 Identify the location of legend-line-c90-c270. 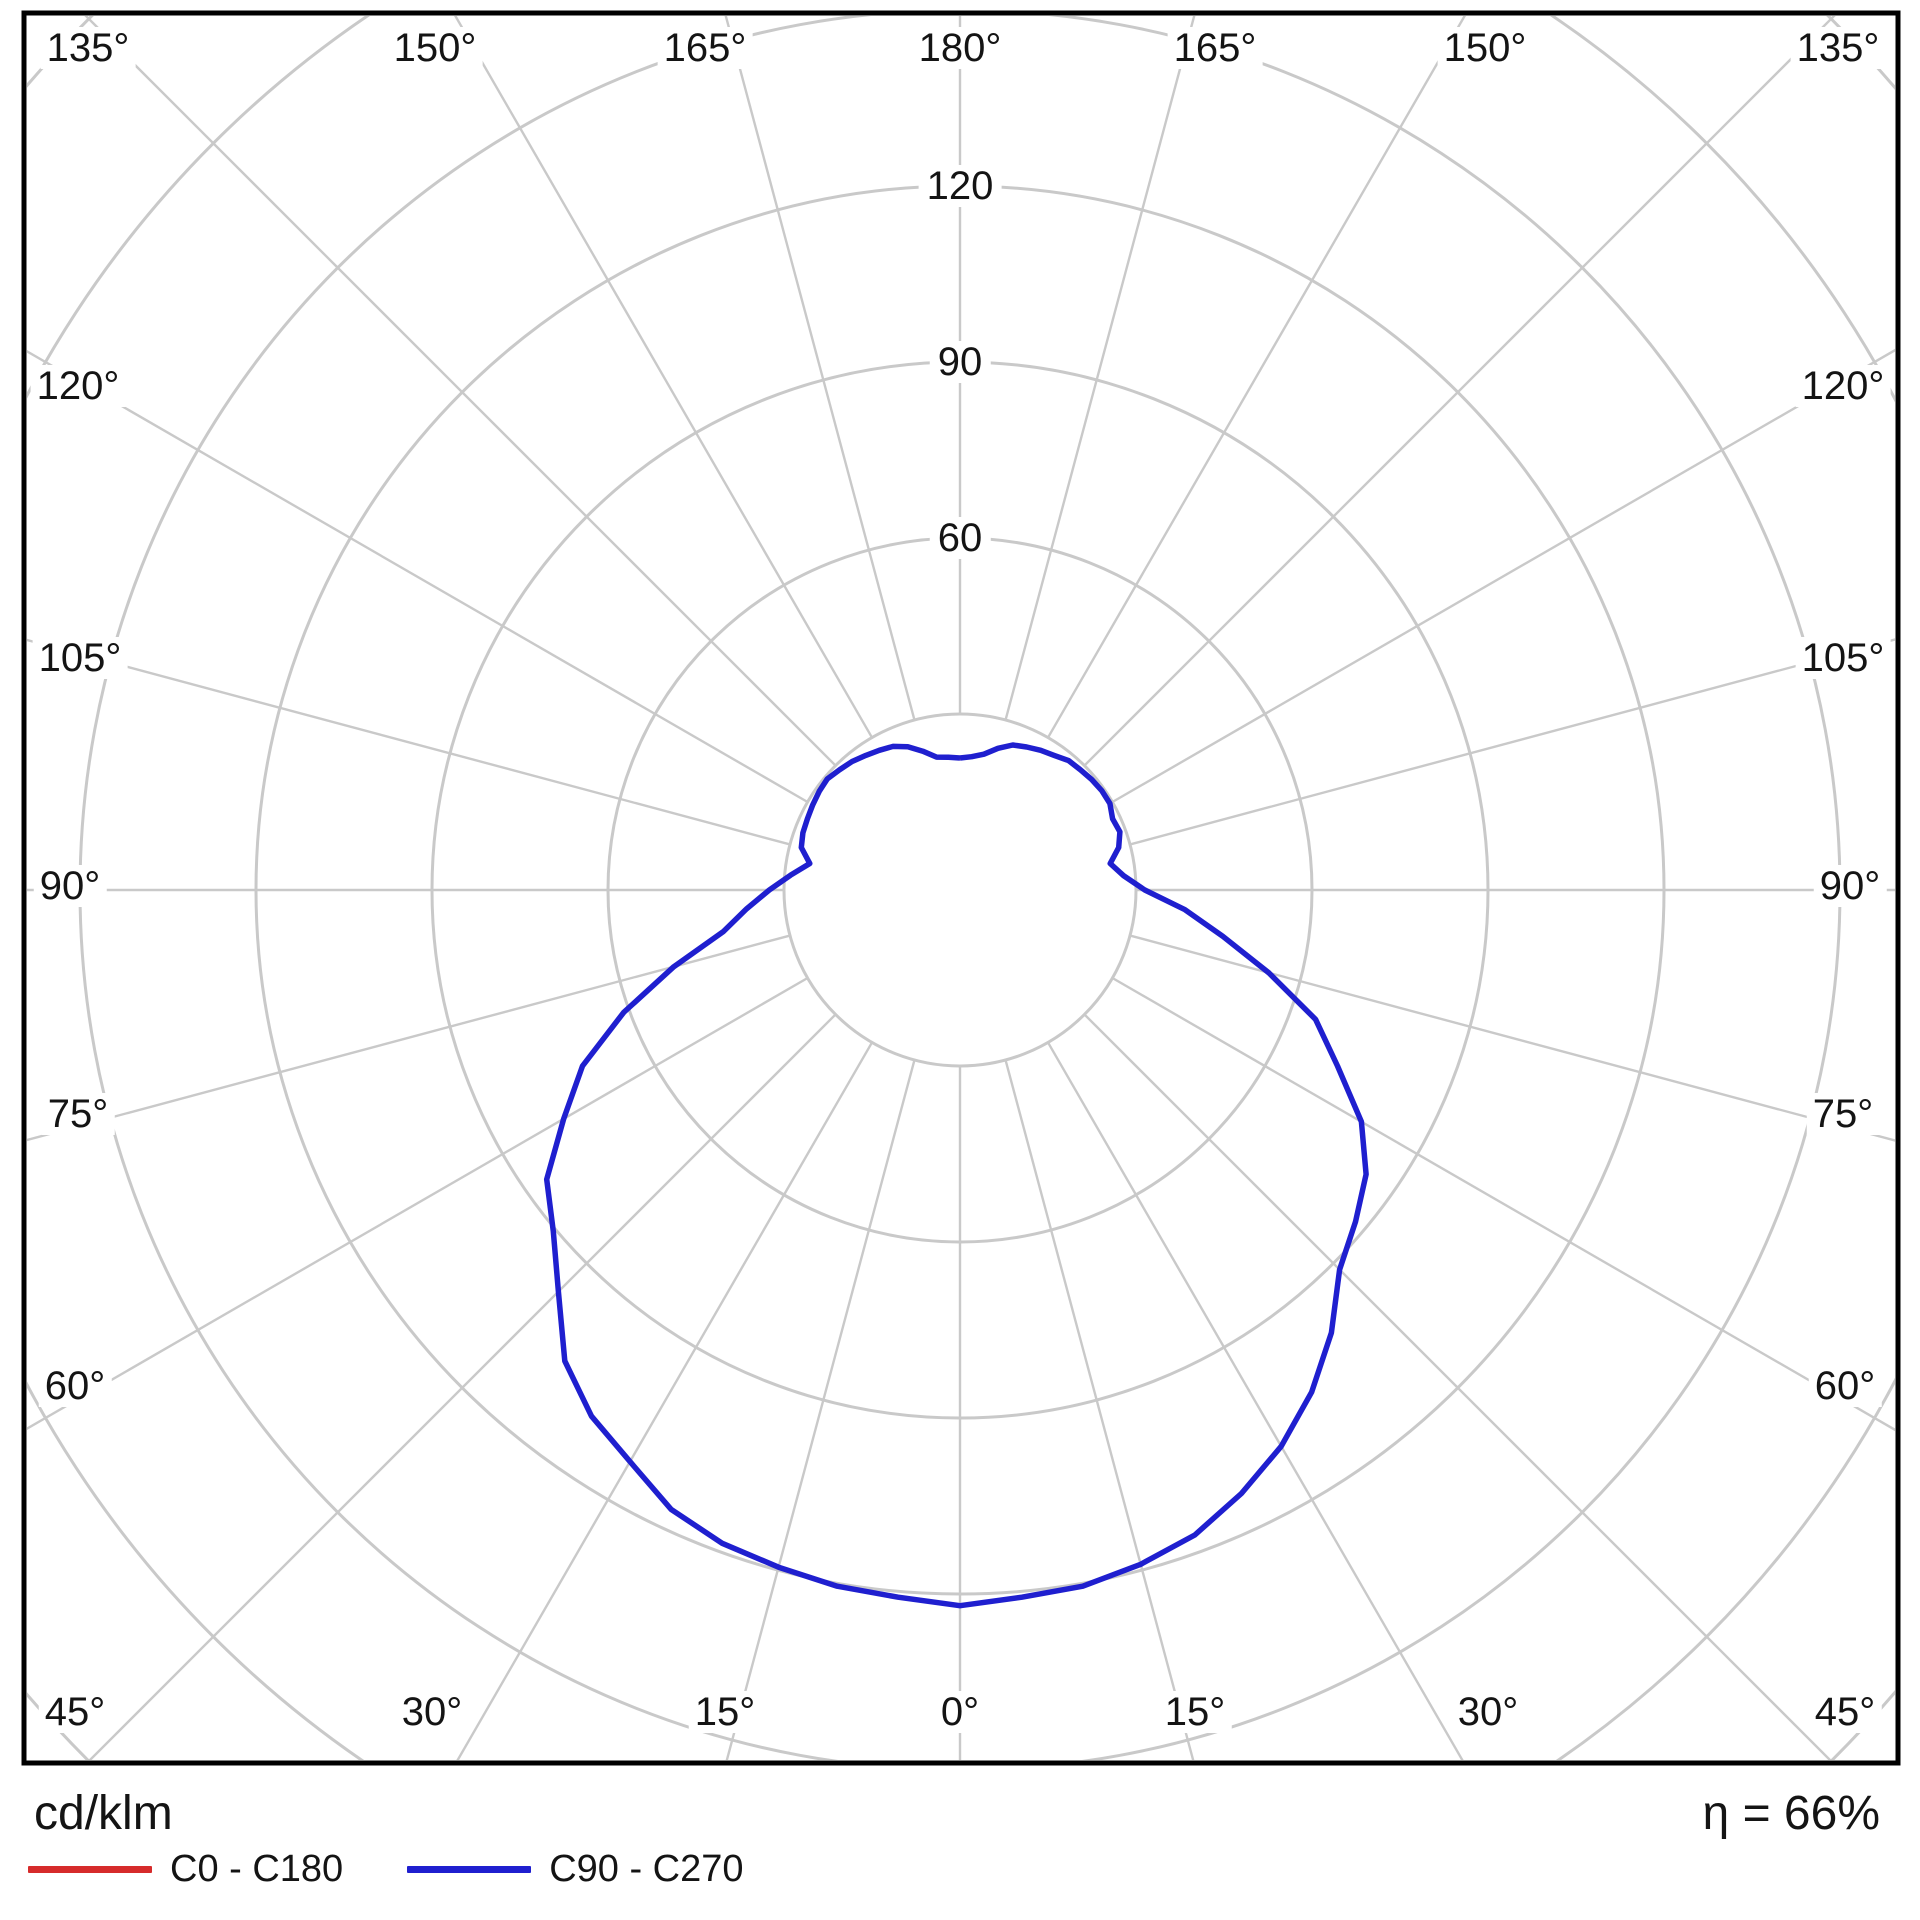
(469, 1869).